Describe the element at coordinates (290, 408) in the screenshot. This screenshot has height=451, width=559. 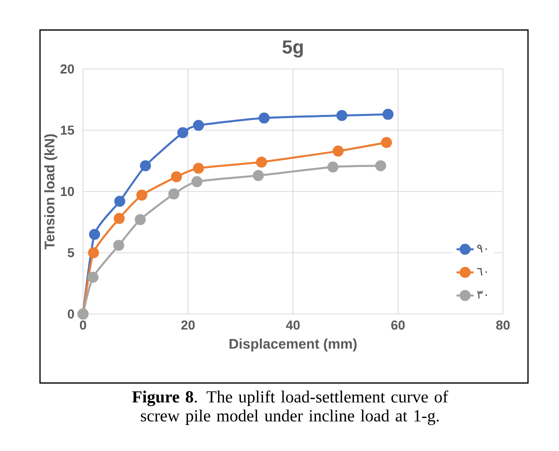
I see `text: Figure 8. The uplift load-settlement curve of screw pile model under incline load at 1-g.` at that location.